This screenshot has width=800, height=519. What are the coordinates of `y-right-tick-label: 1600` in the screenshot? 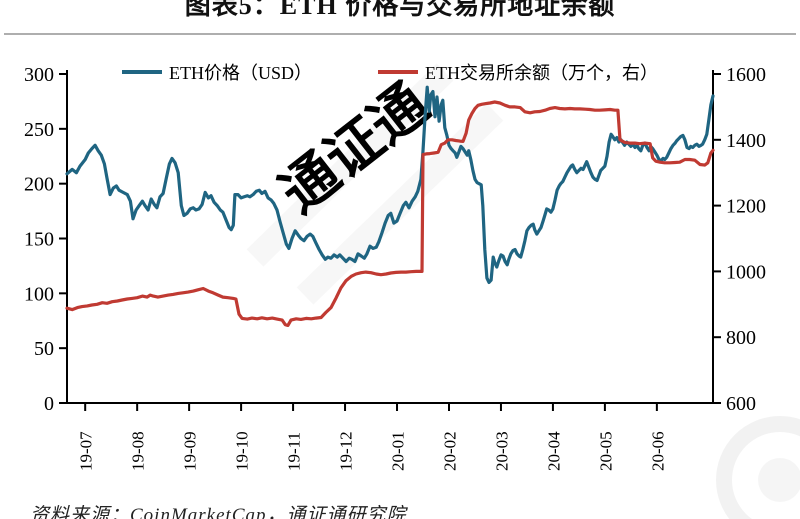 It's located at (746, 75).